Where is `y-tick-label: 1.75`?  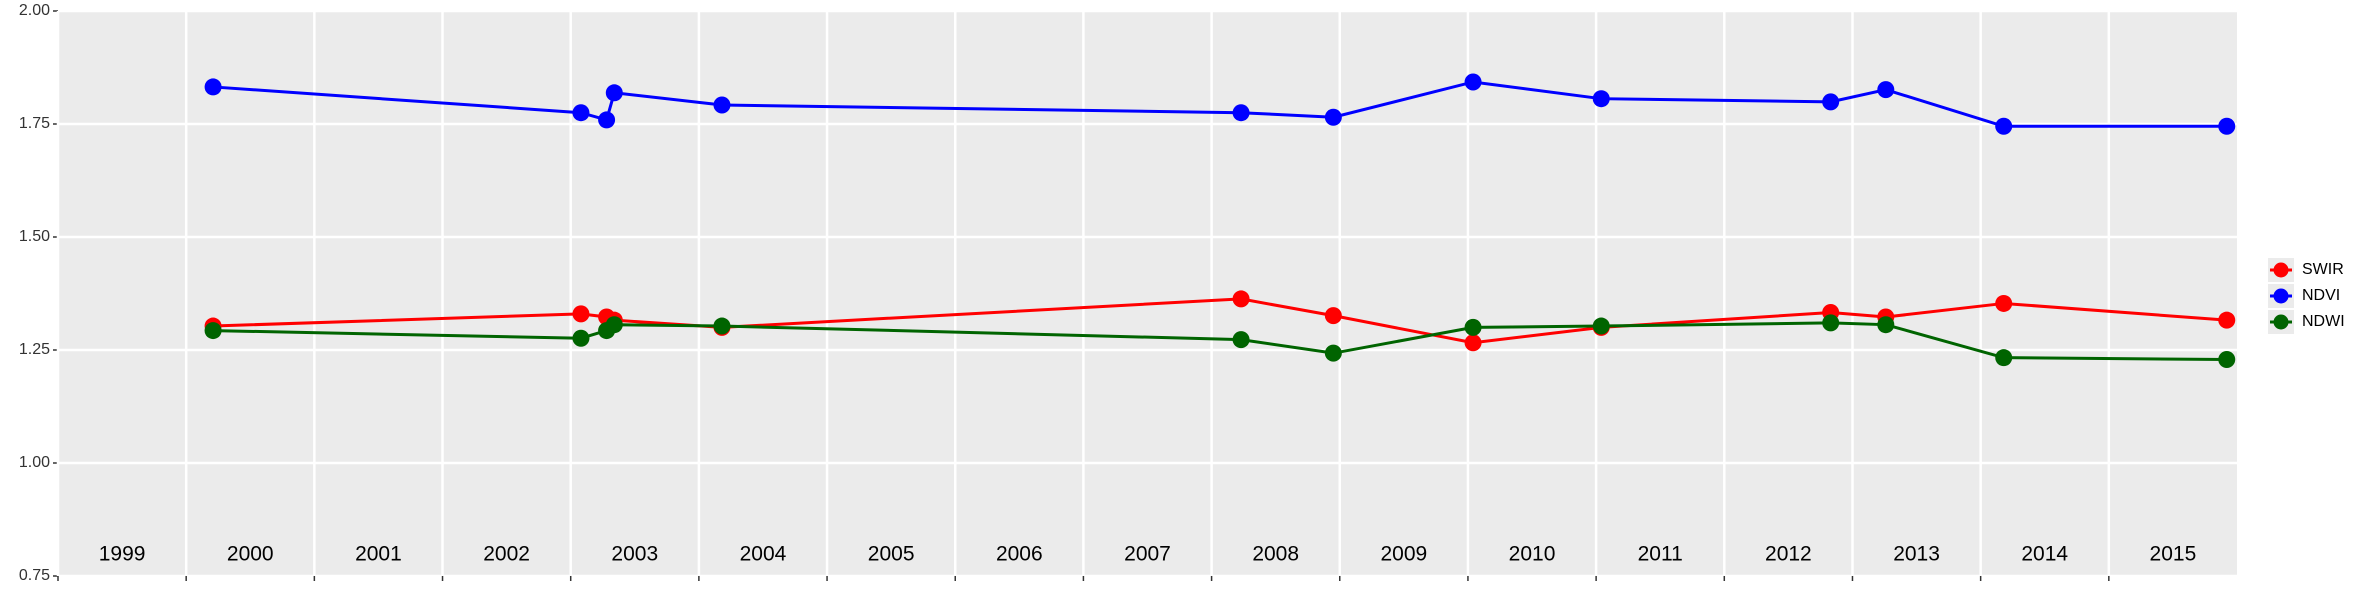
y-tick-label: 1.75 is located at coordinates (34, 123).